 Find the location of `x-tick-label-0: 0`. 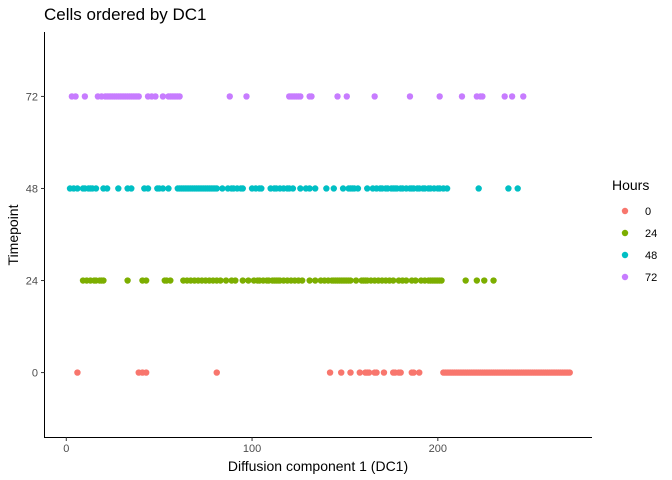

x-tick-label-0: 0 is located at coordinates (66, 449).